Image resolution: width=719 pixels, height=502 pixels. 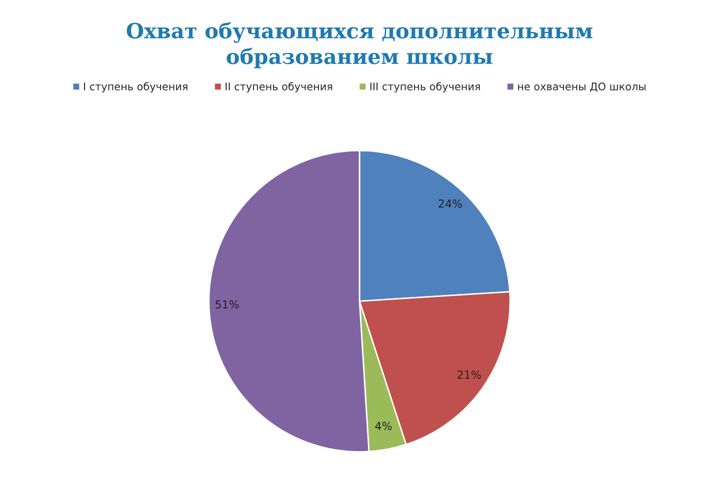 What do you see at coordinates (136, 87) in the screenshot?
I see `legend-label: I ступень обучения` at bounding box center [136, 87].